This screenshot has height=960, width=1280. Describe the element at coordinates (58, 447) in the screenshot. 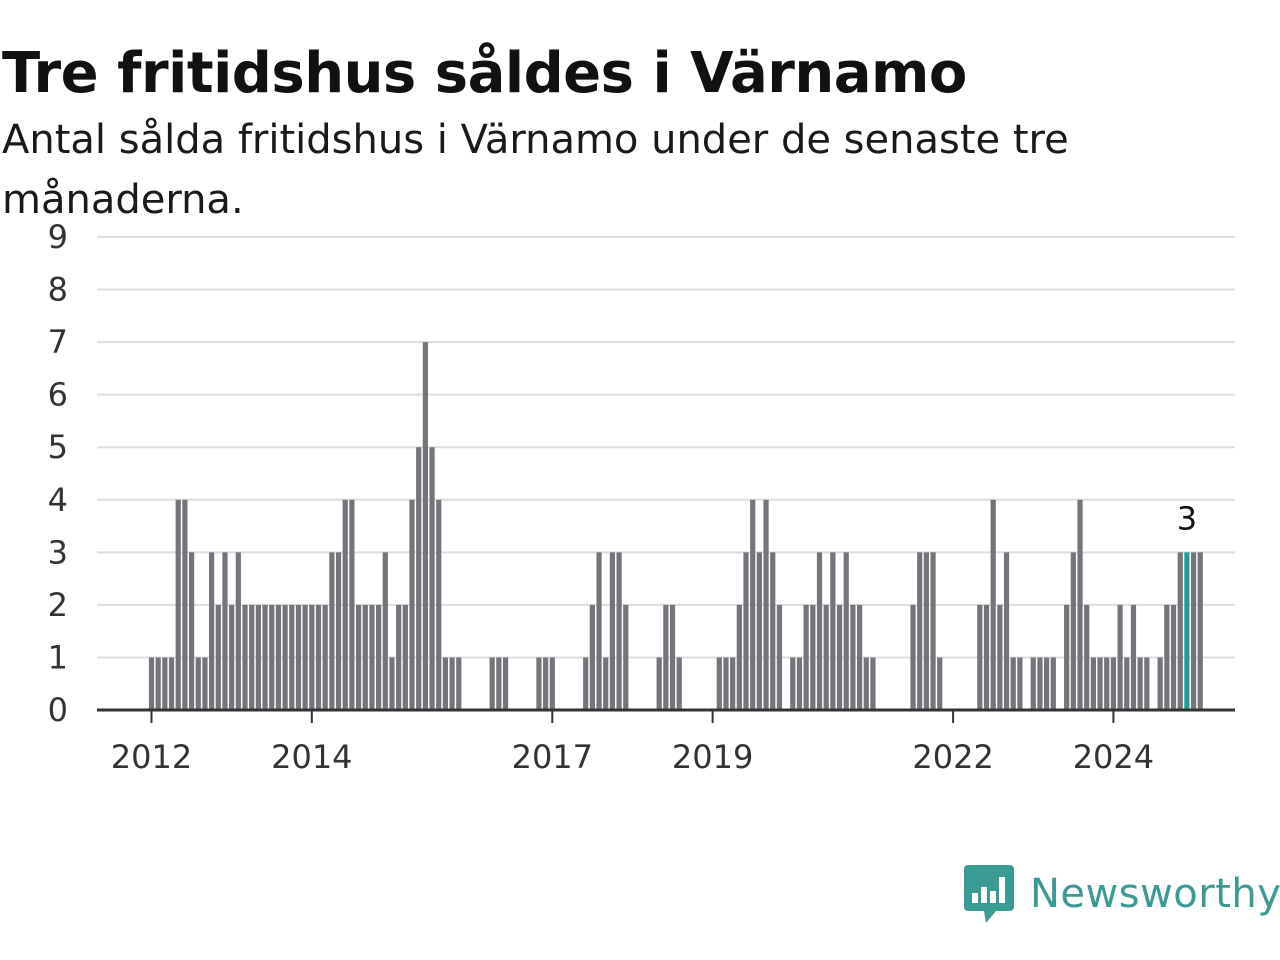

I see `y-tick-label: 5` at that location.